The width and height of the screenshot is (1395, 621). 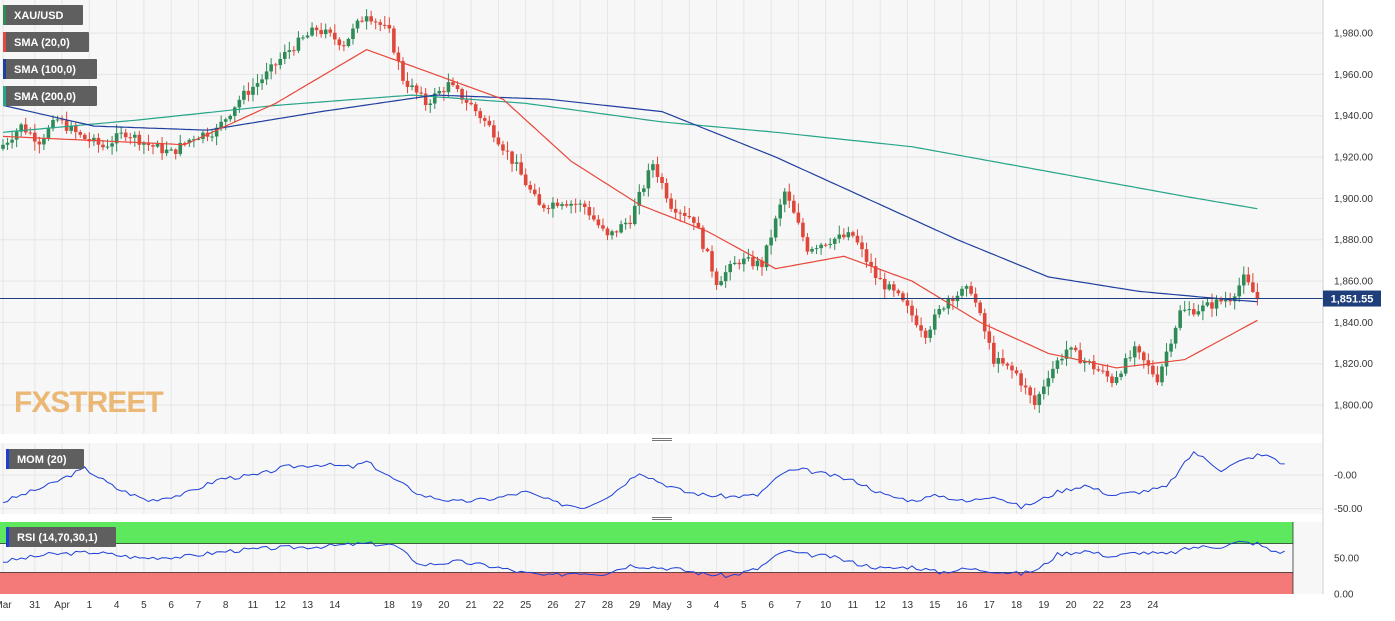 I want to click on legend-sma200: SMA (200,0), so click(x=50, y=96).